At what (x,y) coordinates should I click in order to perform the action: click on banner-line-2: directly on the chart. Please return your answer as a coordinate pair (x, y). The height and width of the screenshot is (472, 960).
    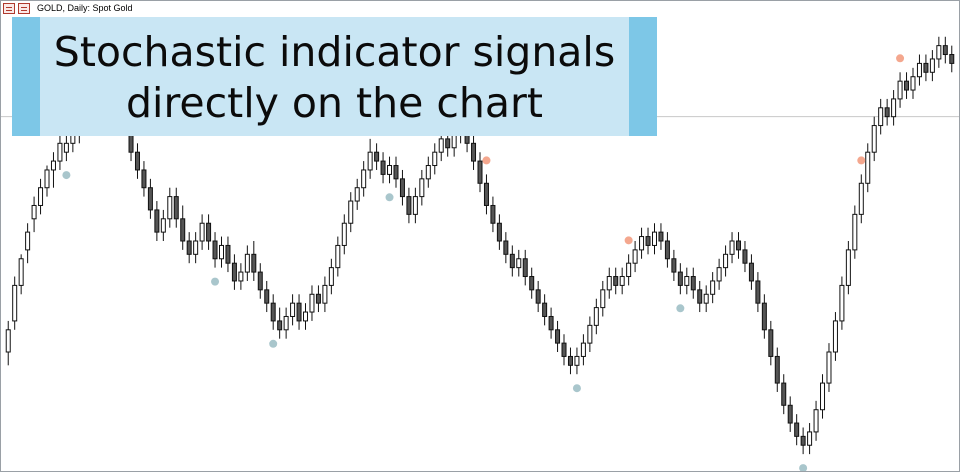
    Looking at the image, I should click on (334, 103).